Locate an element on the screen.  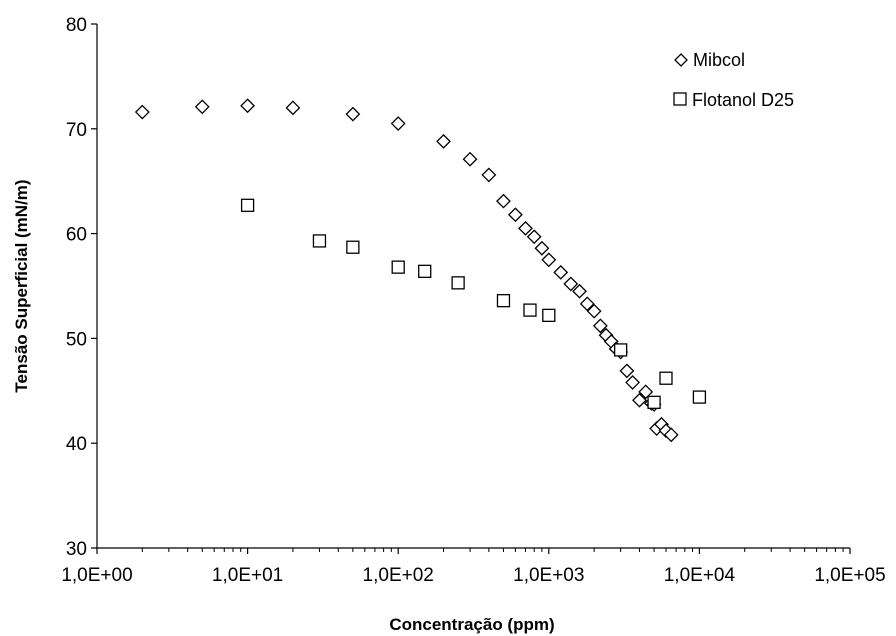
x-axis-minor-ticks is located at coordinates (492, 550).